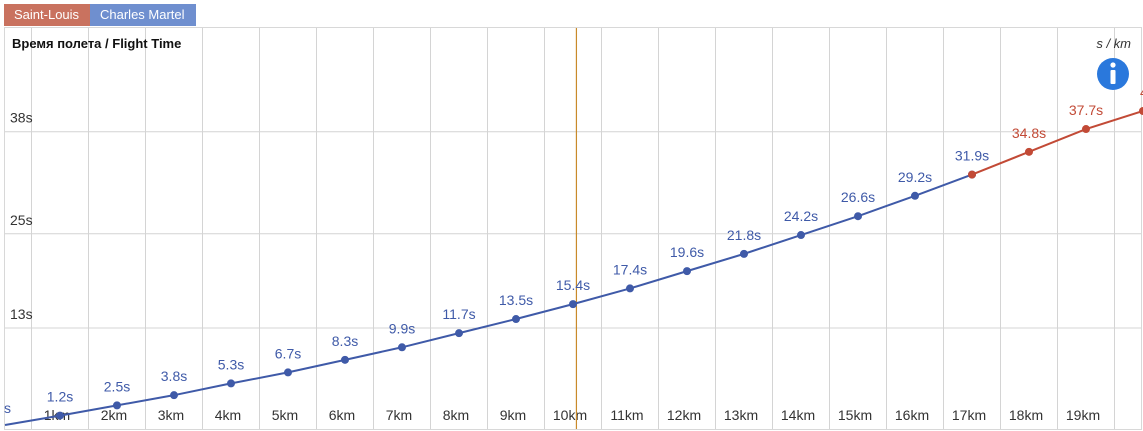 This screenshot has height=431, width=1143. I want to click on data-label-partial: s, so click(7, 408).